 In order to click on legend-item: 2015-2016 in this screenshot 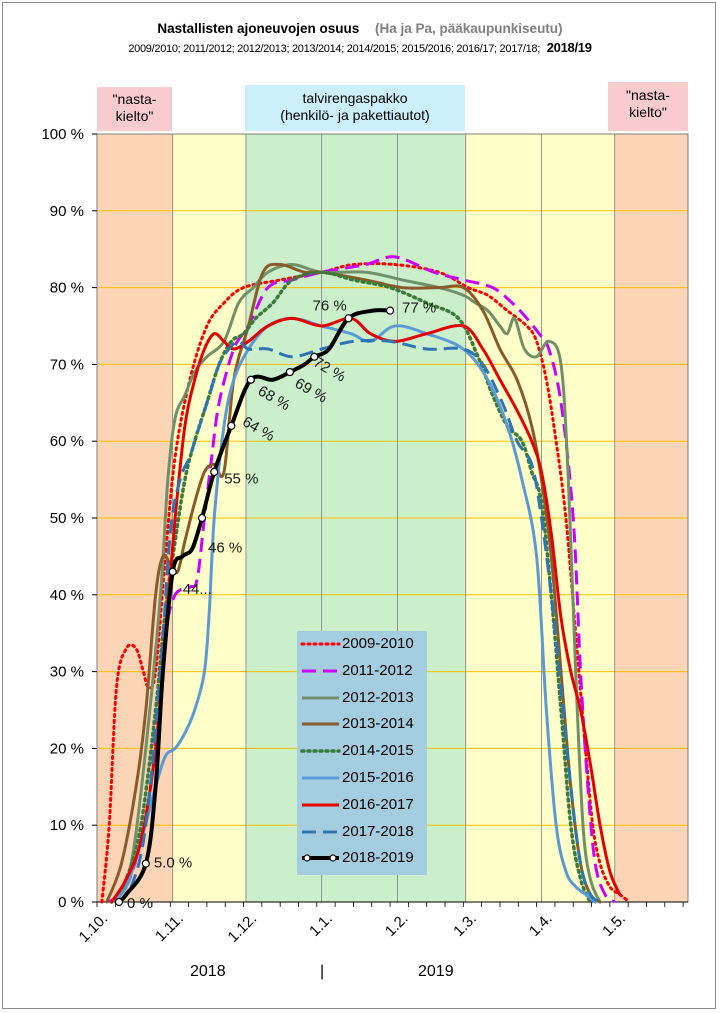, I will do `click(362, 779)`.